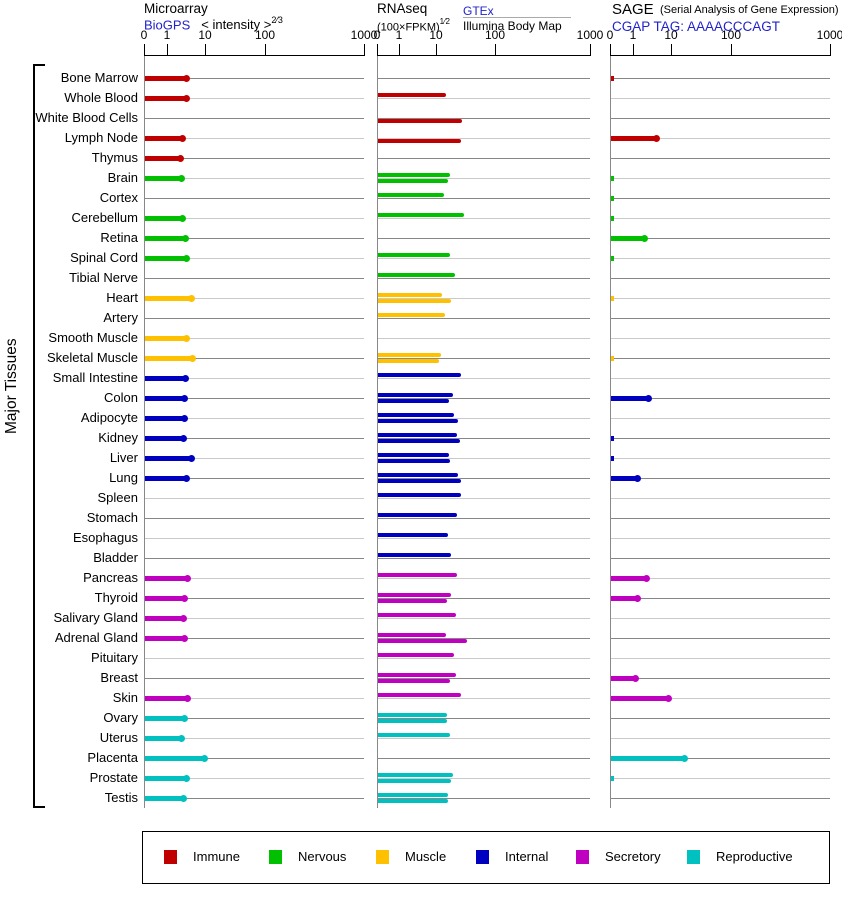 The image size is (842, 900). What do you see at coordinates (610, 35) in the screenshot?
I see `axis-tick-label: 0` at bounding box center [610, 35].